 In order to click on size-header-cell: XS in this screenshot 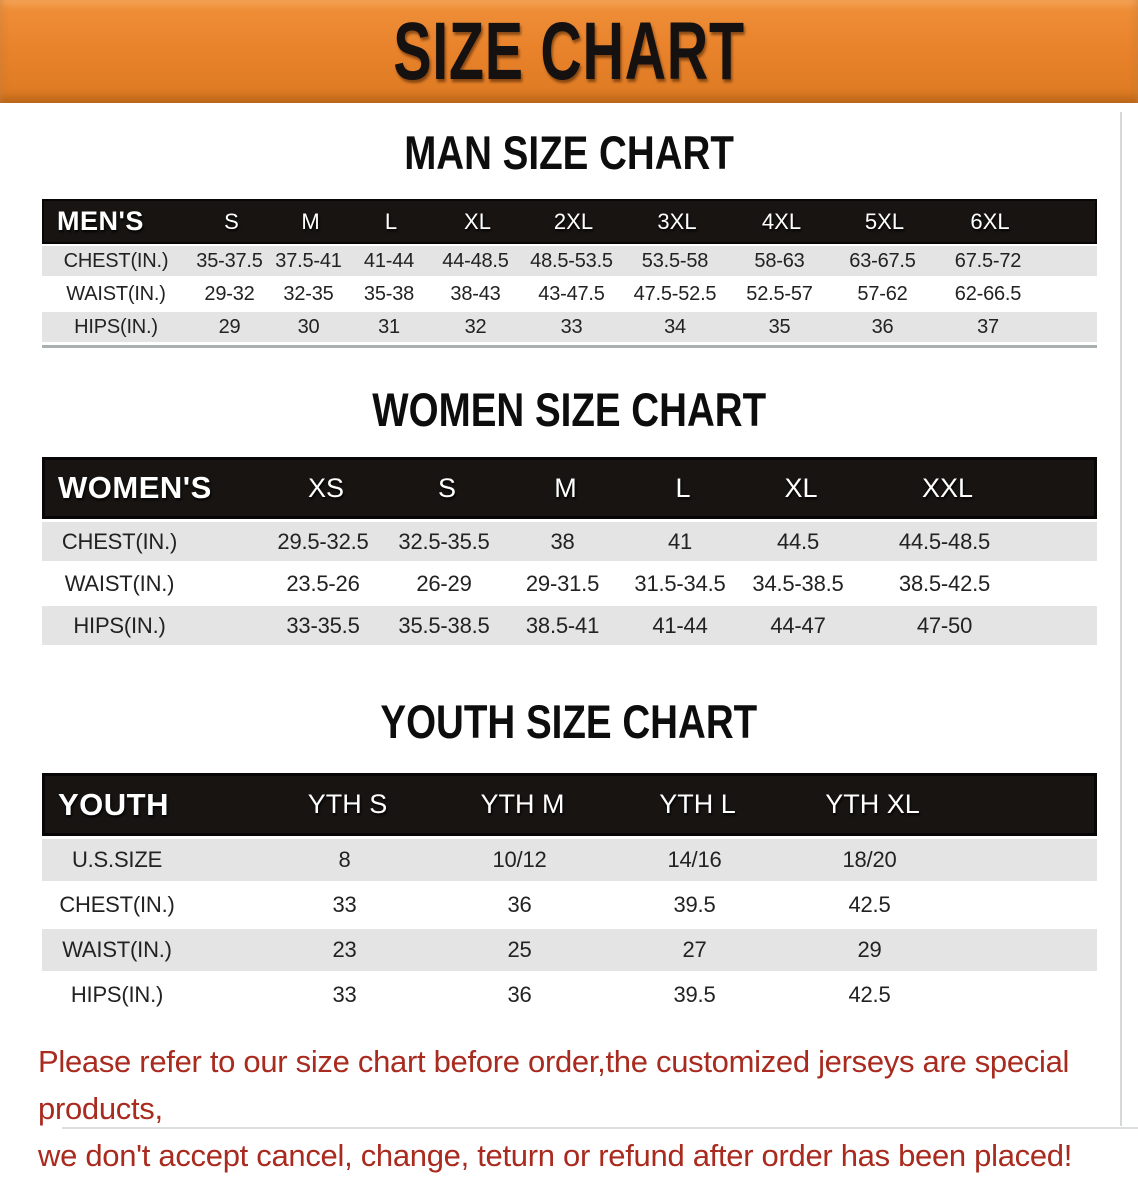, I will do `click(326, 487)`.